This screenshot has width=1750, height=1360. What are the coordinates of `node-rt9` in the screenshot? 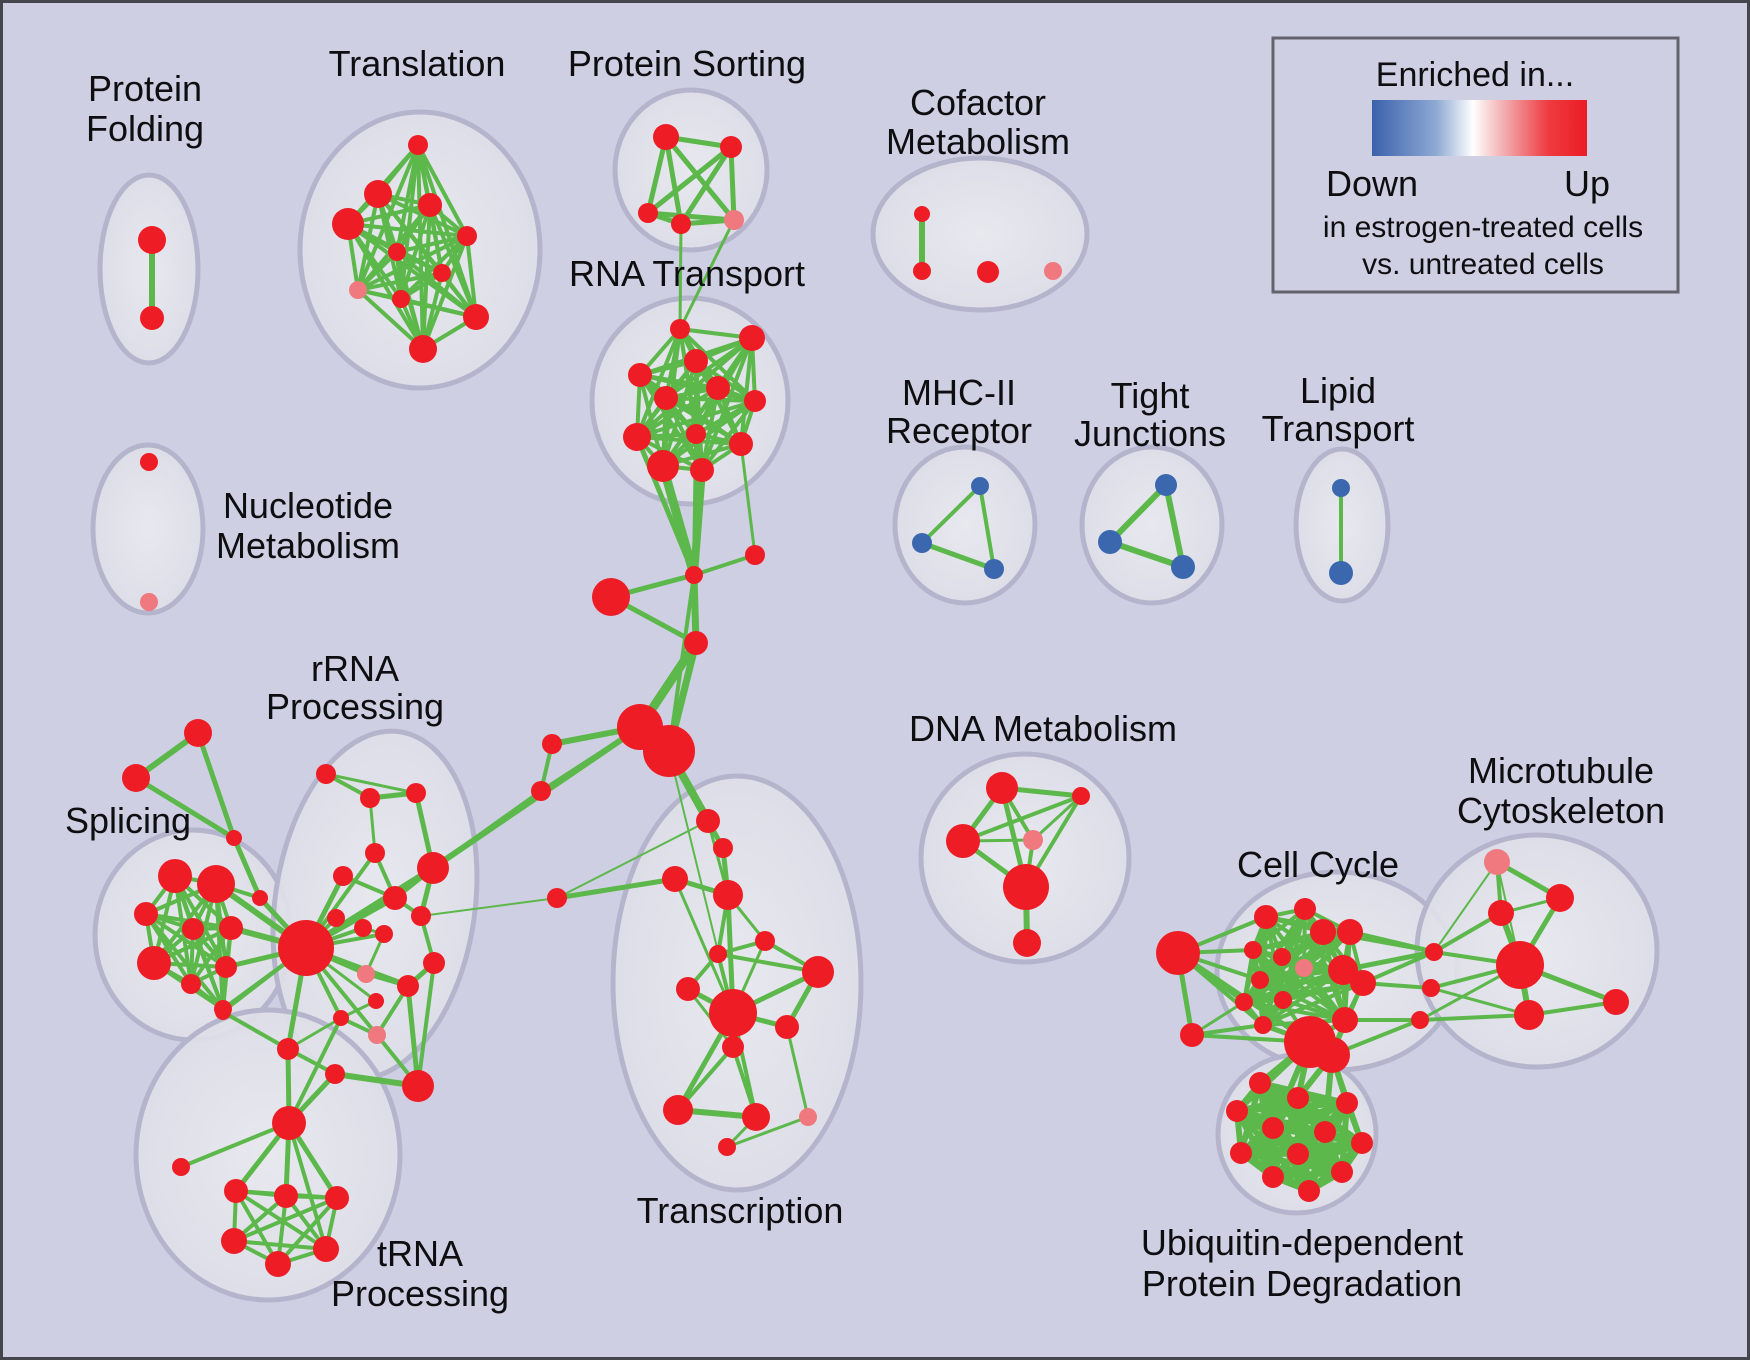 It's located at (696, 434).